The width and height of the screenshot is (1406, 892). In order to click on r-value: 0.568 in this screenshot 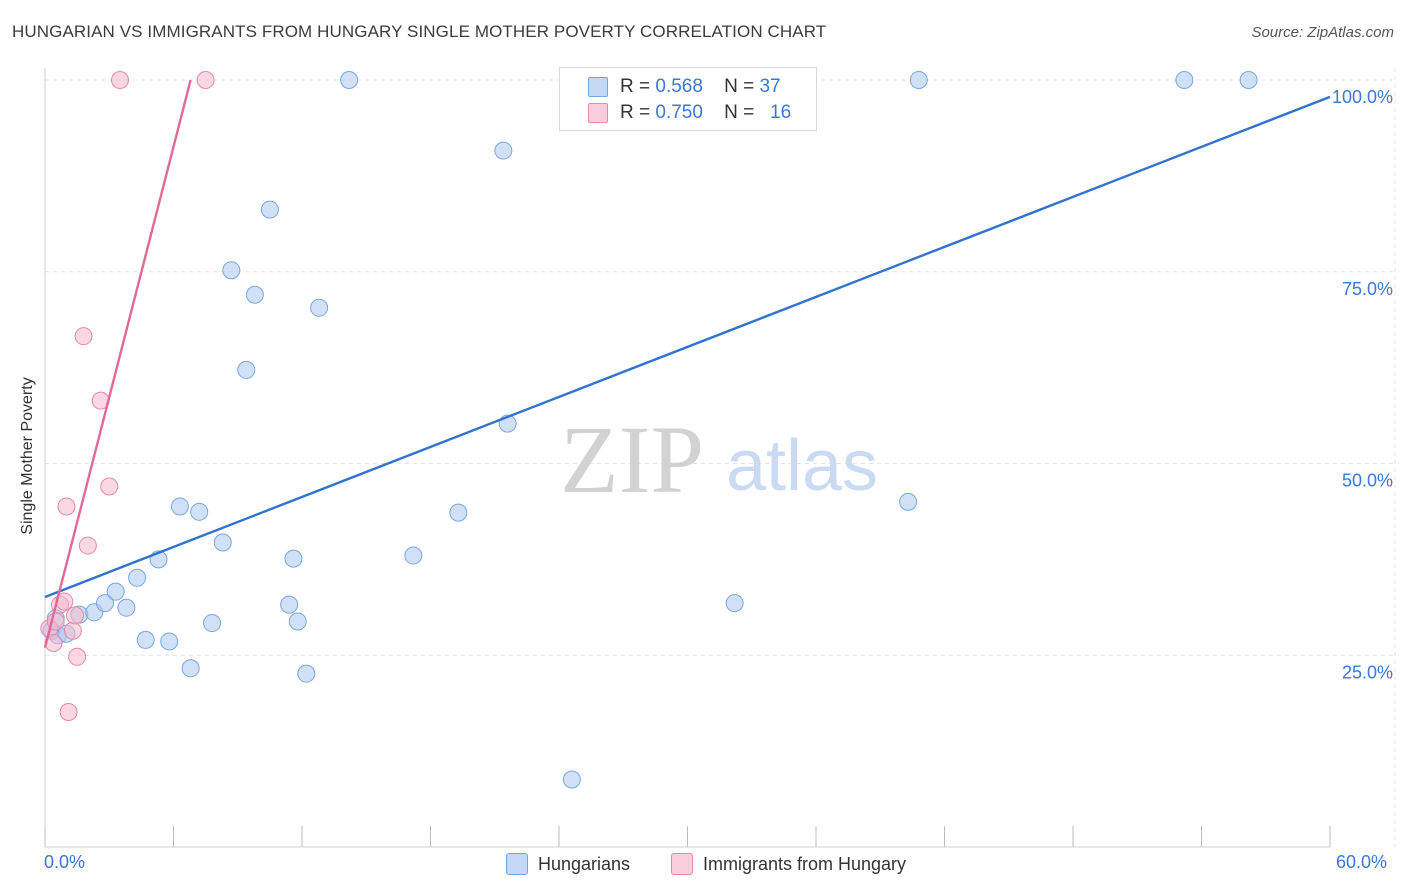, I will do `click(679, 86)`.